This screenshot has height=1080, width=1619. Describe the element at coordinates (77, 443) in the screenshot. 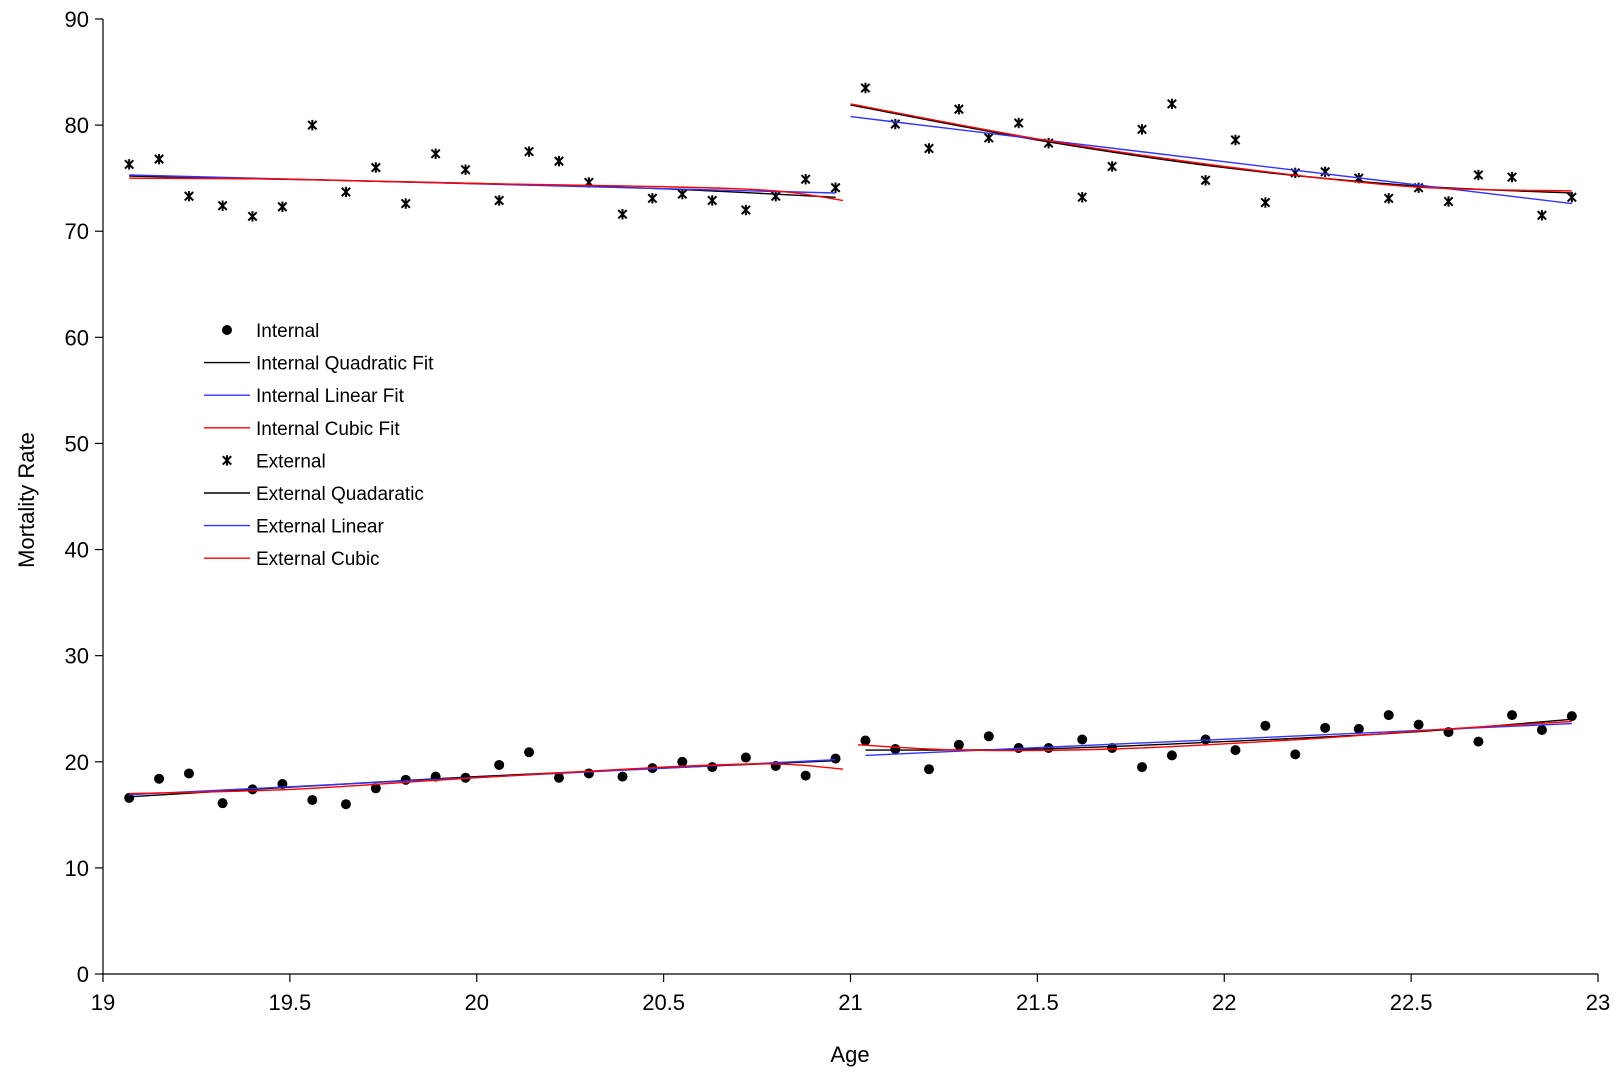

I see `y-tick-label: 50` at that location.